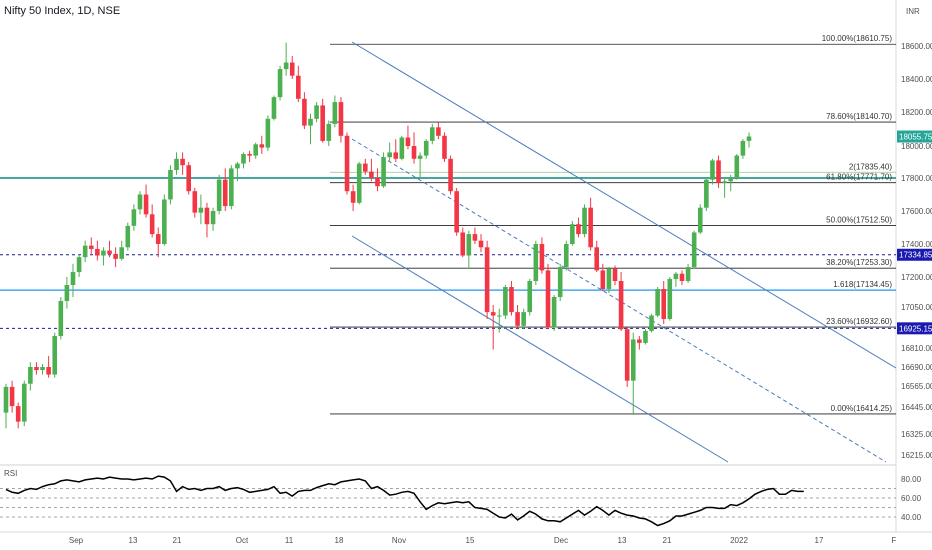  What do you see at coordinates (916, 244) in the screenshot?
I see `price-tick: 17400.00` at bounding box center [916, 244].